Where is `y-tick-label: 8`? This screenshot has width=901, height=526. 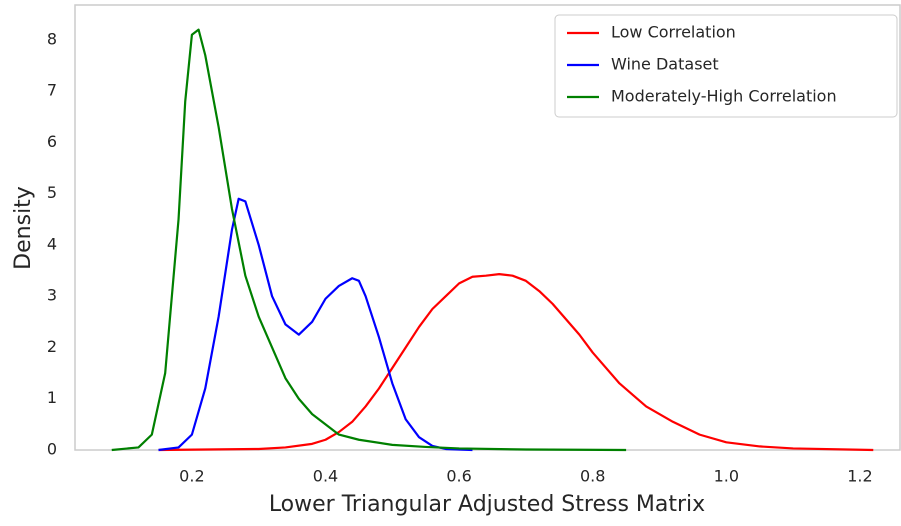 y-tick-label: 8 is located at coordinates (52, 38).